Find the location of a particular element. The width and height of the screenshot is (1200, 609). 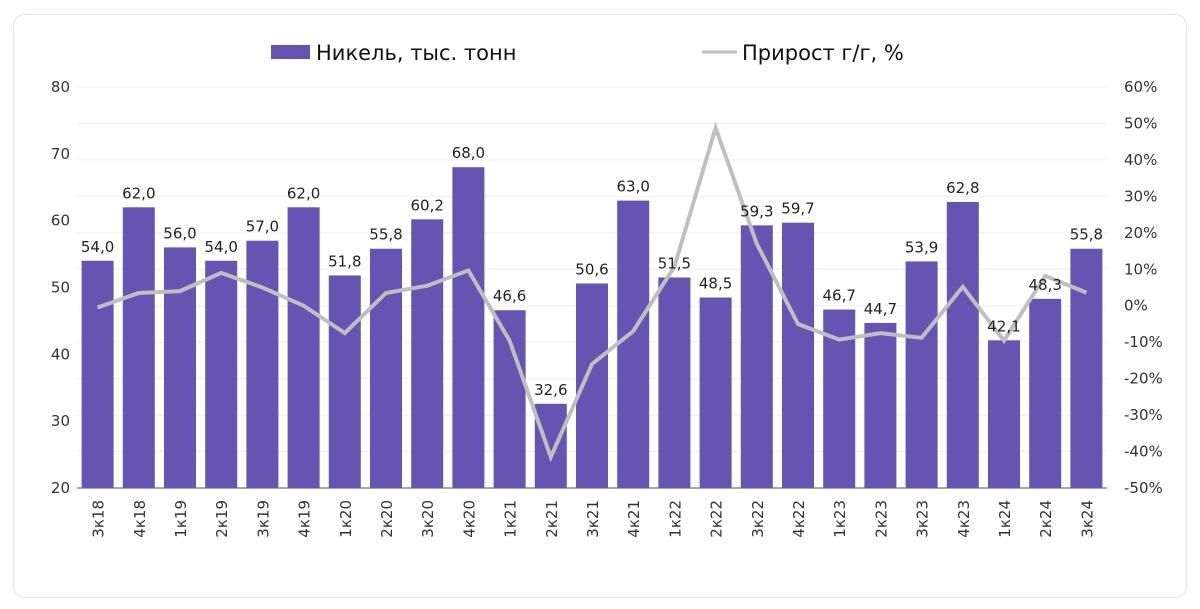

right-axis-tick: 20% is located at coordinates (1140, 233).